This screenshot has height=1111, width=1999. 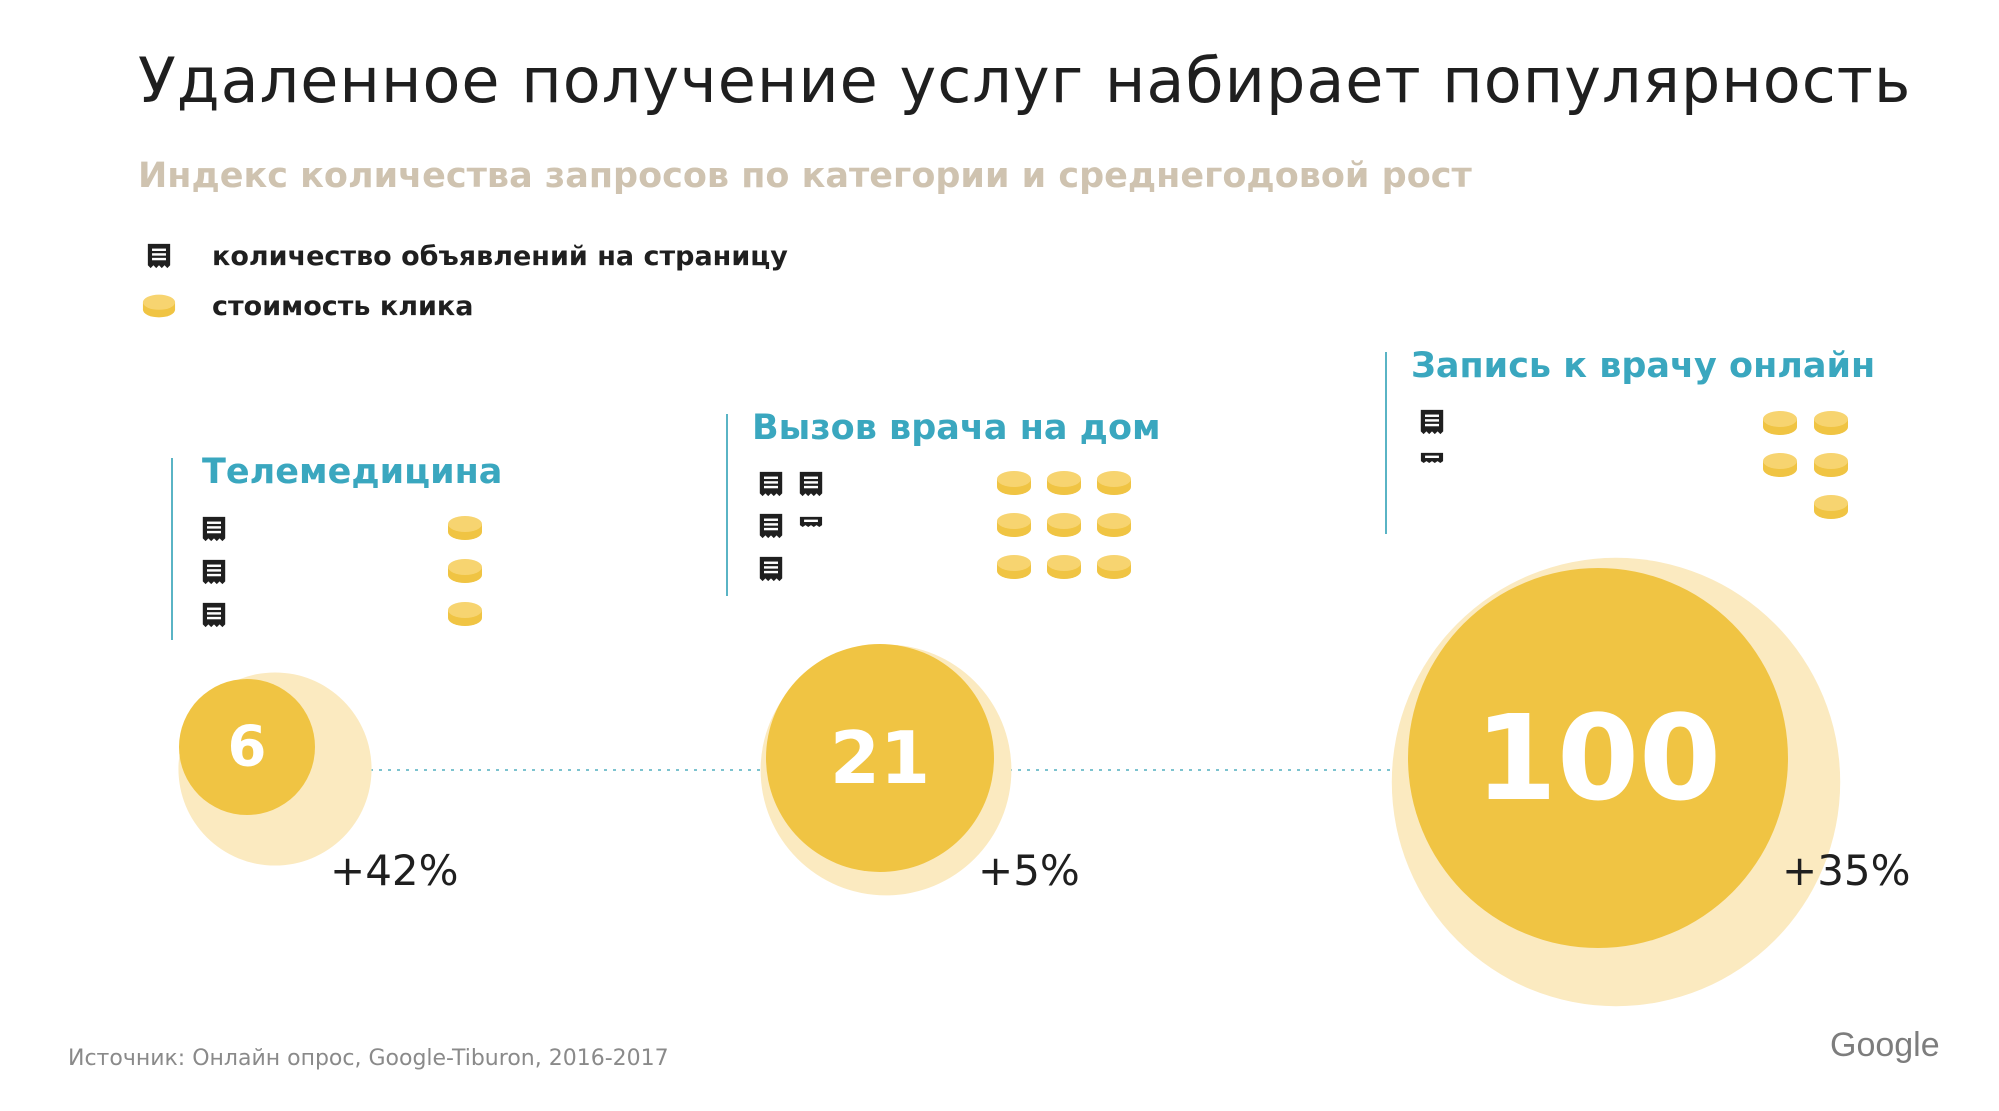 What do you see at coordinates (1643, 366) in the screenshot?
I see `category-label-online-appointment: Запись к врачу онлайн` at bounding box center [1643, 366].